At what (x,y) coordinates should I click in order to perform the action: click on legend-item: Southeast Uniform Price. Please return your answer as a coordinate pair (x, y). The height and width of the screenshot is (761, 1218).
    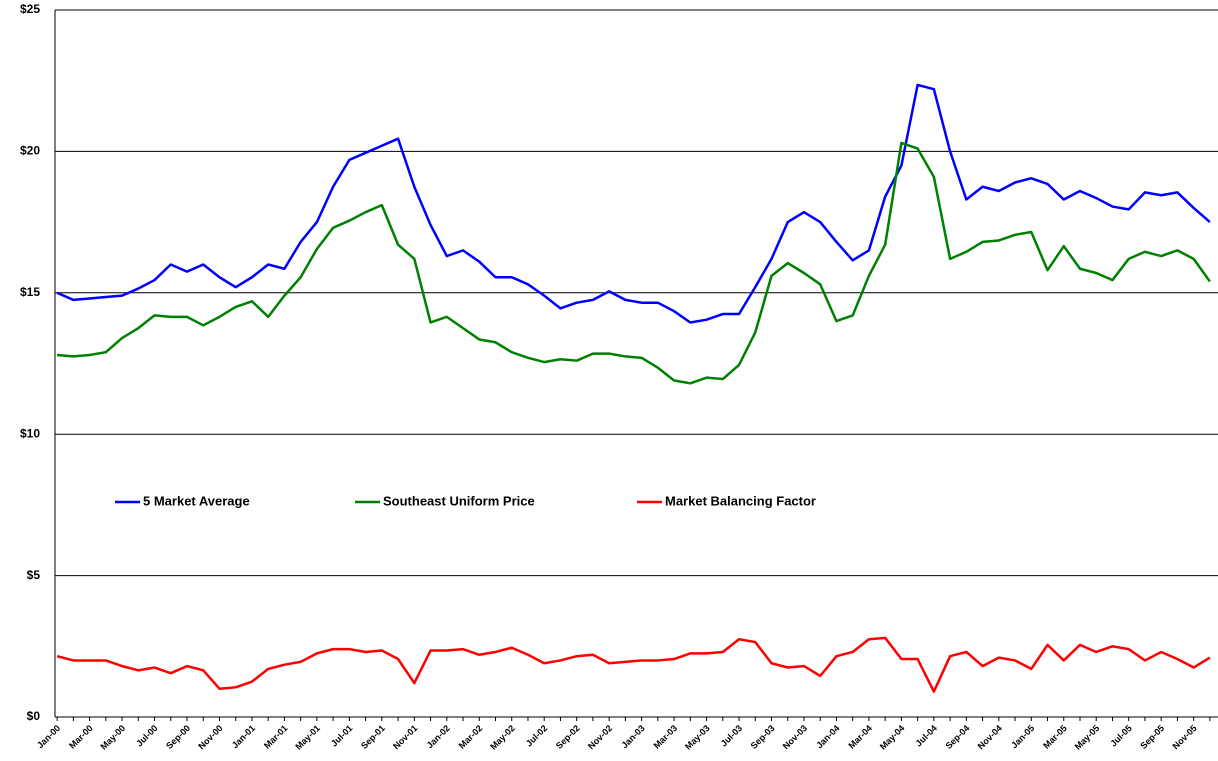
    Looking at the image, I should click on (445, 500).